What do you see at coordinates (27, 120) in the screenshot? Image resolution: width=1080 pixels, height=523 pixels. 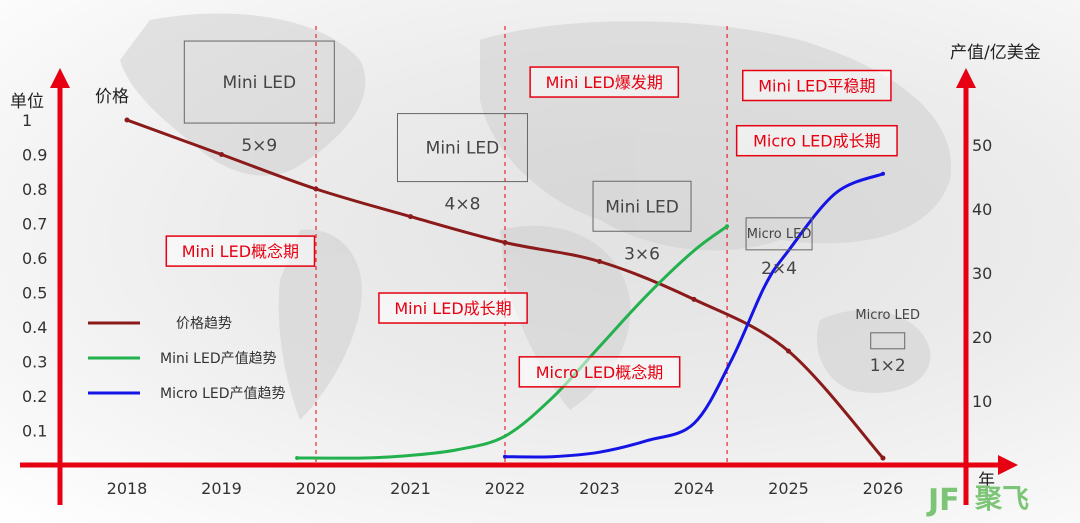 I see `left-tick-label: 1` at bounding box center [27, 120].